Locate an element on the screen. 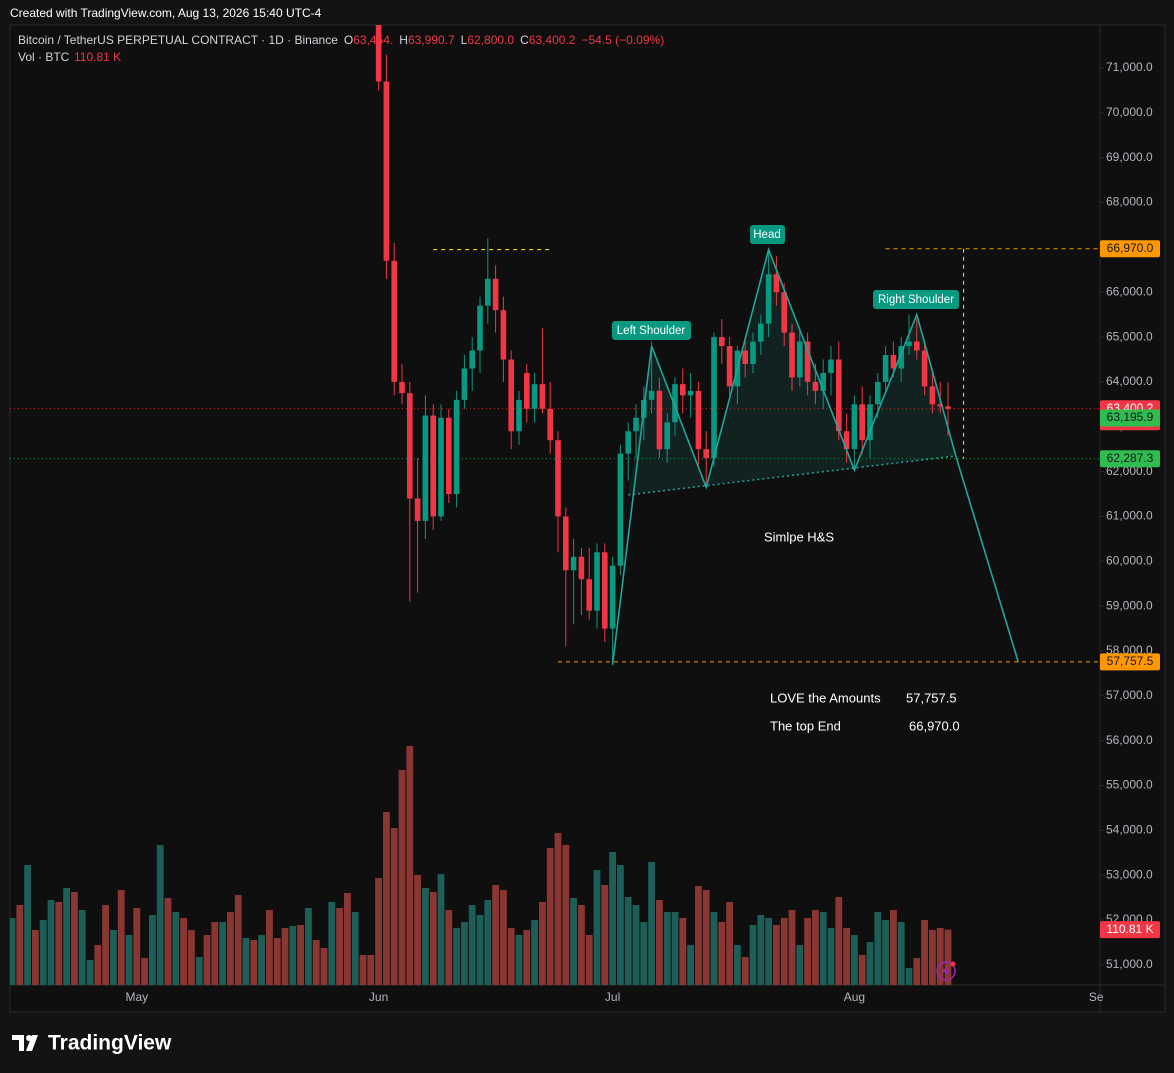 This screenshot has width=1174, height=1073. alert-ring is located at coordinates (946, 971).